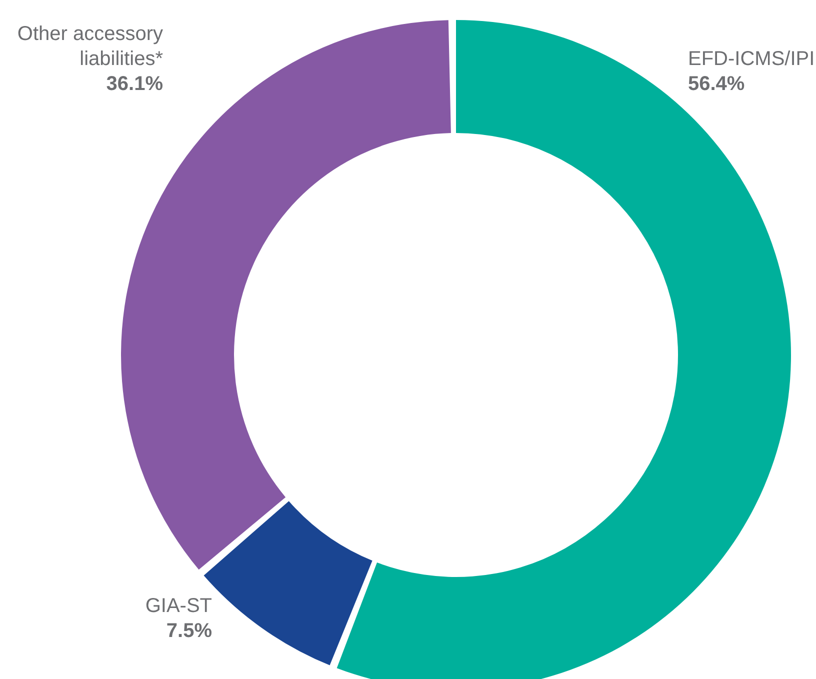 Image resolution: width=816 pixels, height=679 pixels. I want to click on data-label: 56.4%, so click(716, 84).